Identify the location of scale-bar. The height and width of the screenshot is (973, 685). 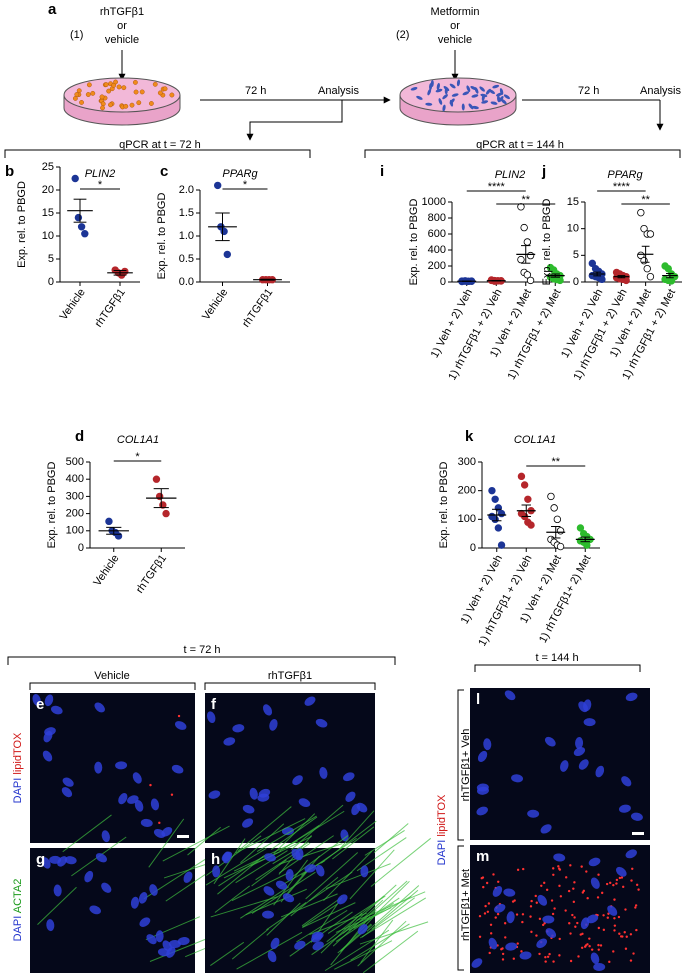
(183, 836).